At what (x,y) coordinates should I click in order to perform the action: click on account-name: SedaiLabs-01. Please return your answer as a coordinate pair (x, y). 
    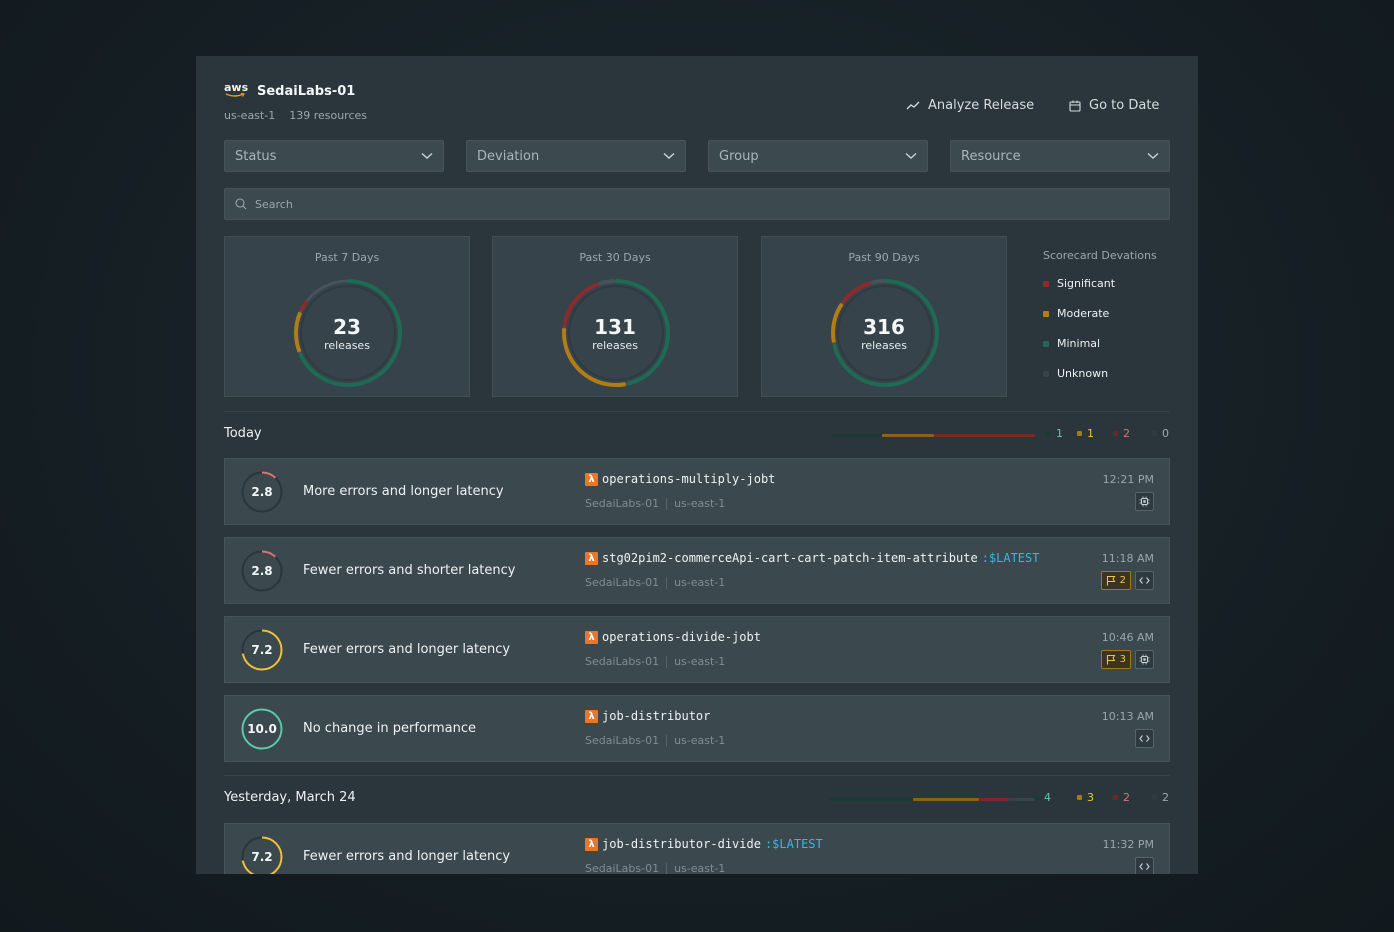
    Looking at the image, I should click on (306, 91).